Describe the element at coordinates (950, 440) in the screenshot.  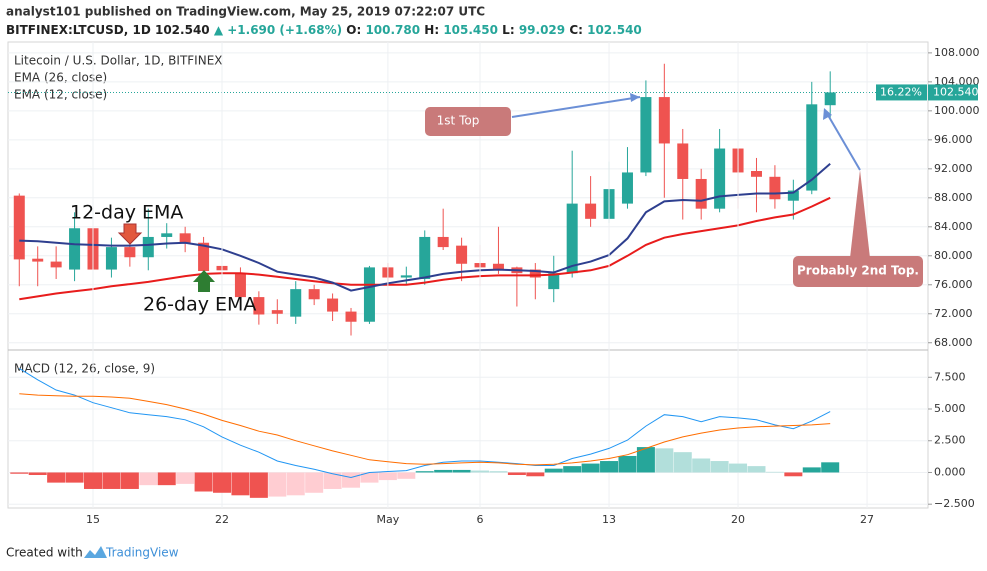
I see `y-tick-label: 2.500` at that location.